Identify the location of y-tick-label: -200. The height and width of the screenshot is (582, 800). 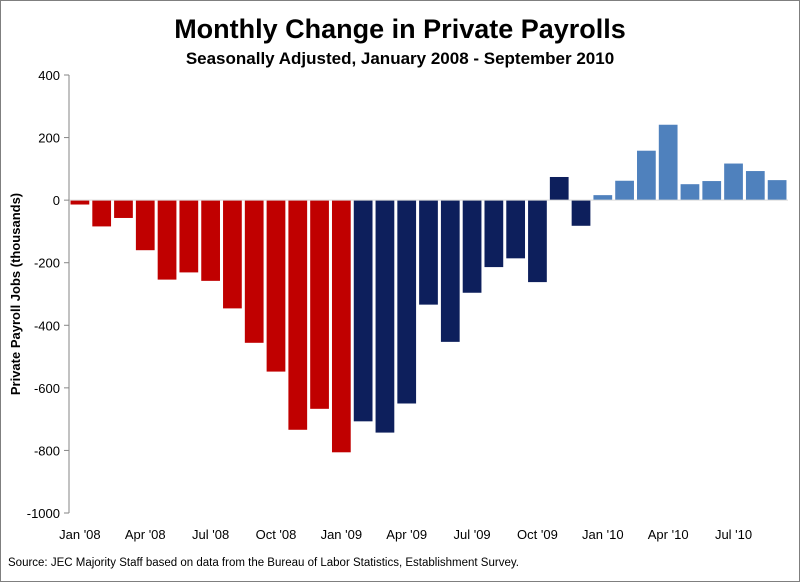
(47, 263).